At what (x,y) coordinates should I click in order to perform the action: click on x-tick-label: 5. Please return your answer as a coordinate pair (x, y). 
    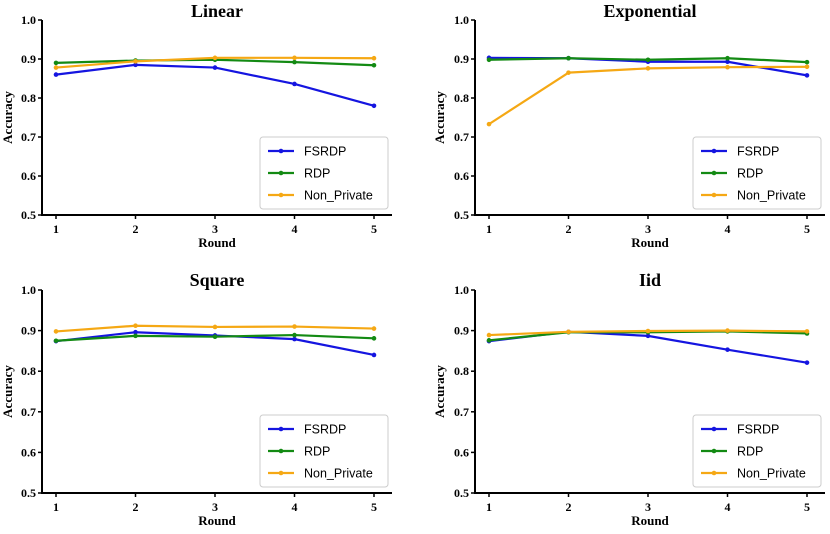
    Looking at the image, I should click on (374, 507).